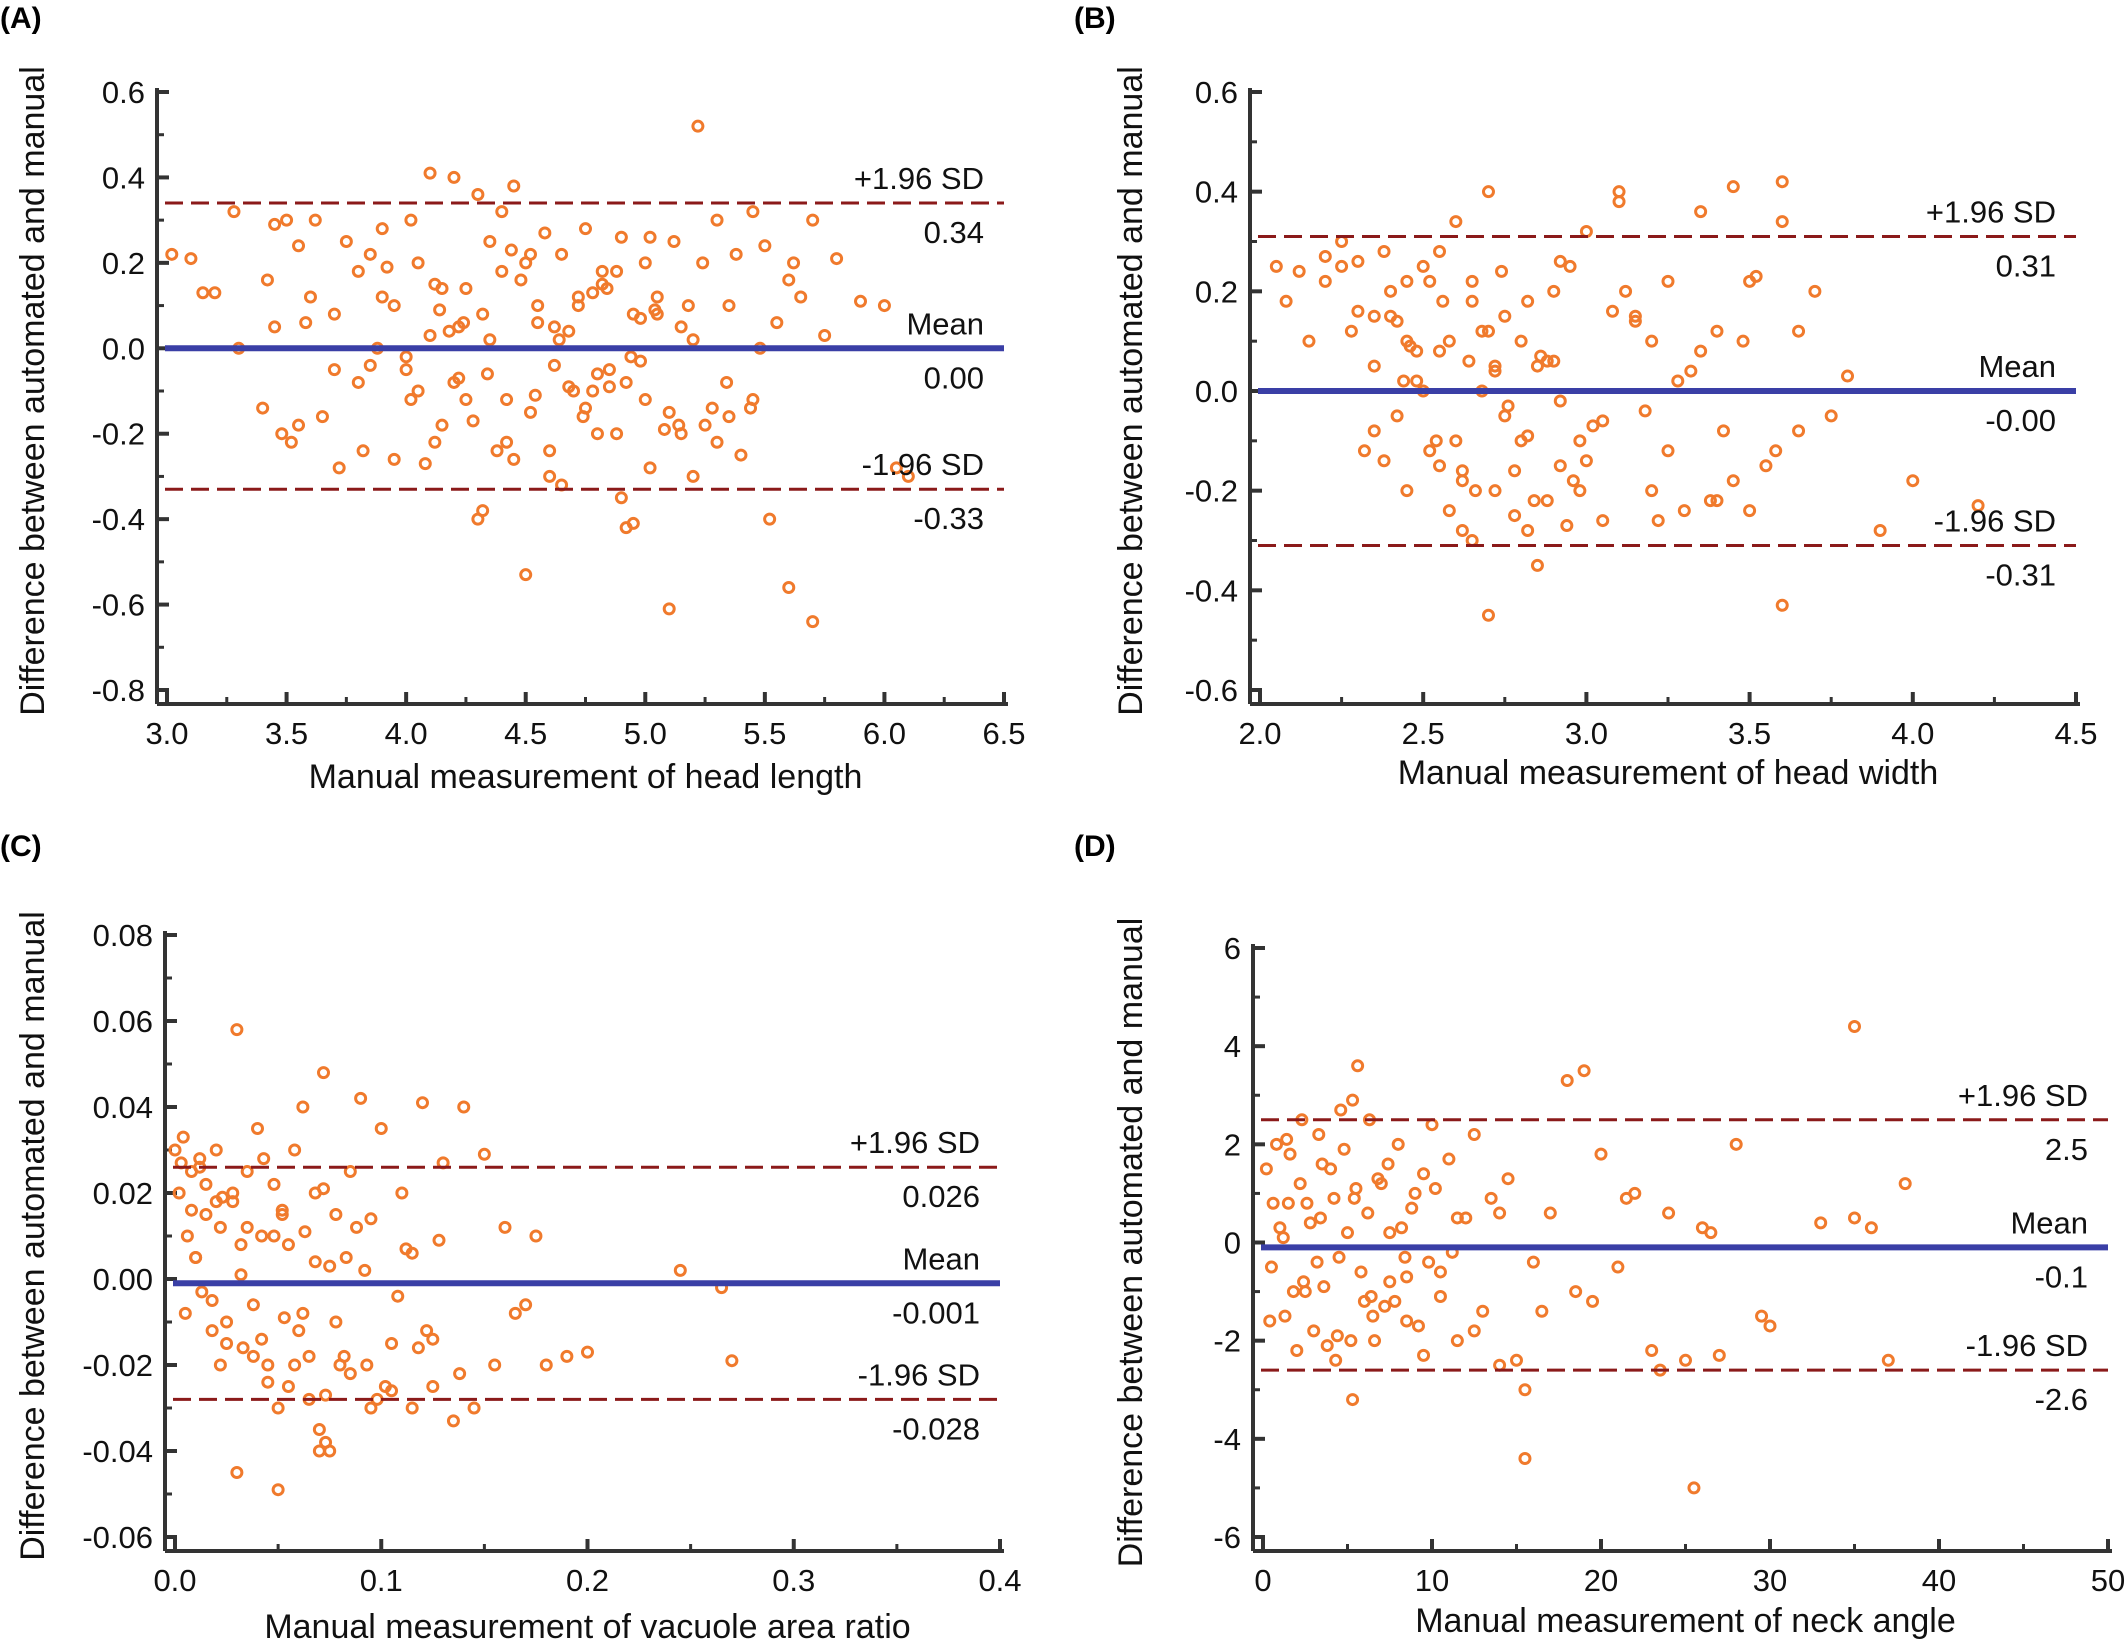 This screenshot has height=1649, width=2128. I want to click on x-tick-label: 0.1, so click(381, 1580).